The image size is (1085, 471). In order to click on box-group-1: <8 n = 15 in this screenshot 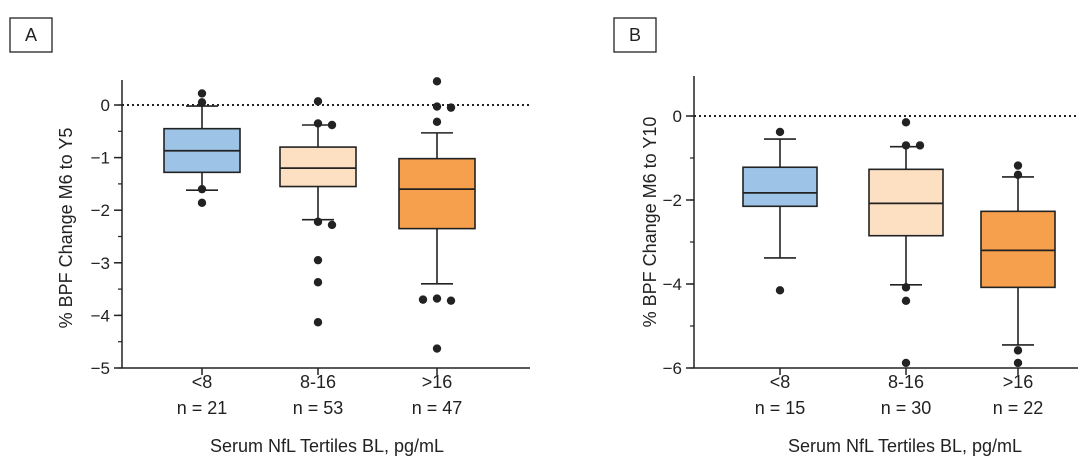, I will do `click(780, 272)`.